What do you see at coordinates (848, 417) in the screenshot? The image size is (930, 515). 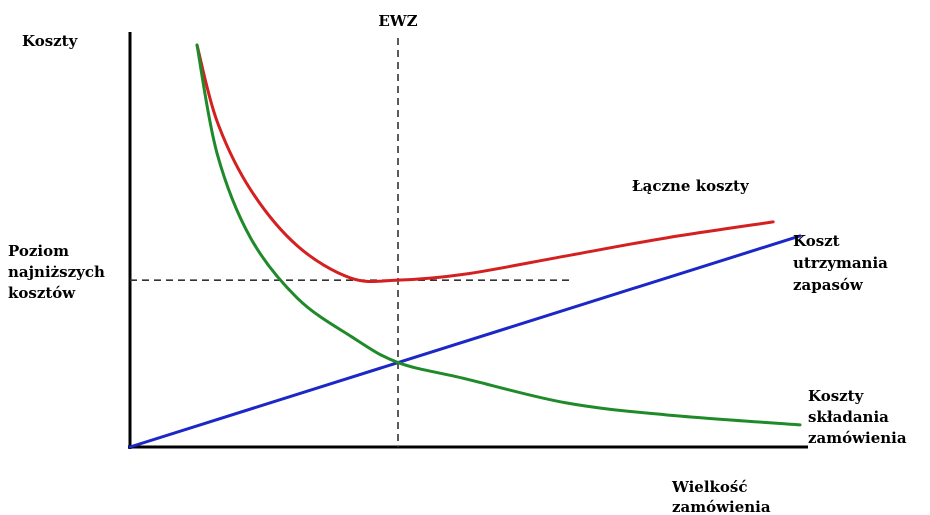 I see `ordering-cost-label-line: składania` at bounding box center [848, 417].